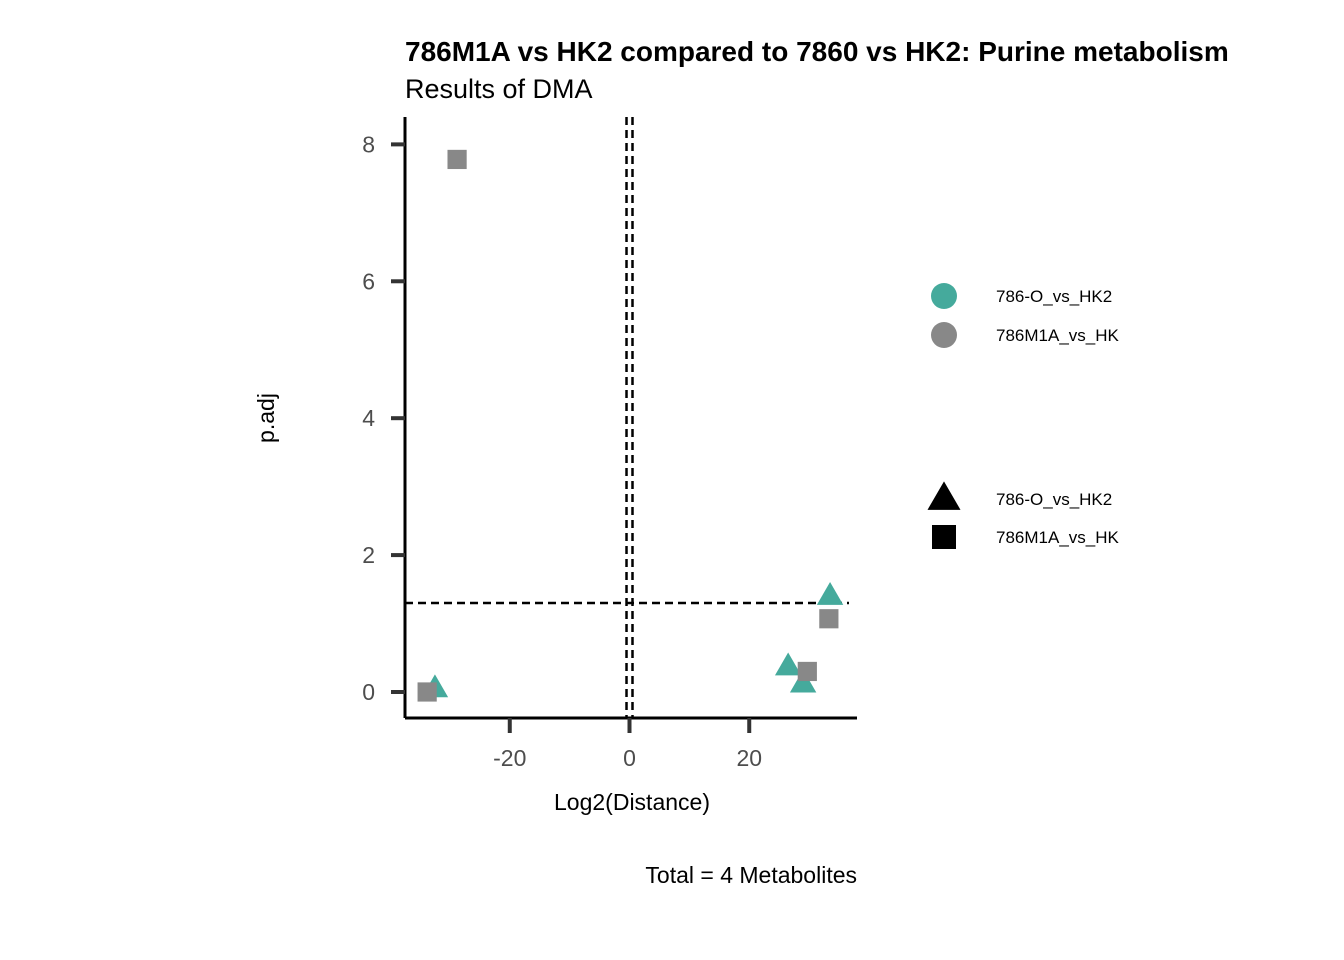 This screenshot has height=960, width=1344. Describe the element at coordinates (266, 418) in the screenshot. I see `y-axis-label: p.adj` at that location.